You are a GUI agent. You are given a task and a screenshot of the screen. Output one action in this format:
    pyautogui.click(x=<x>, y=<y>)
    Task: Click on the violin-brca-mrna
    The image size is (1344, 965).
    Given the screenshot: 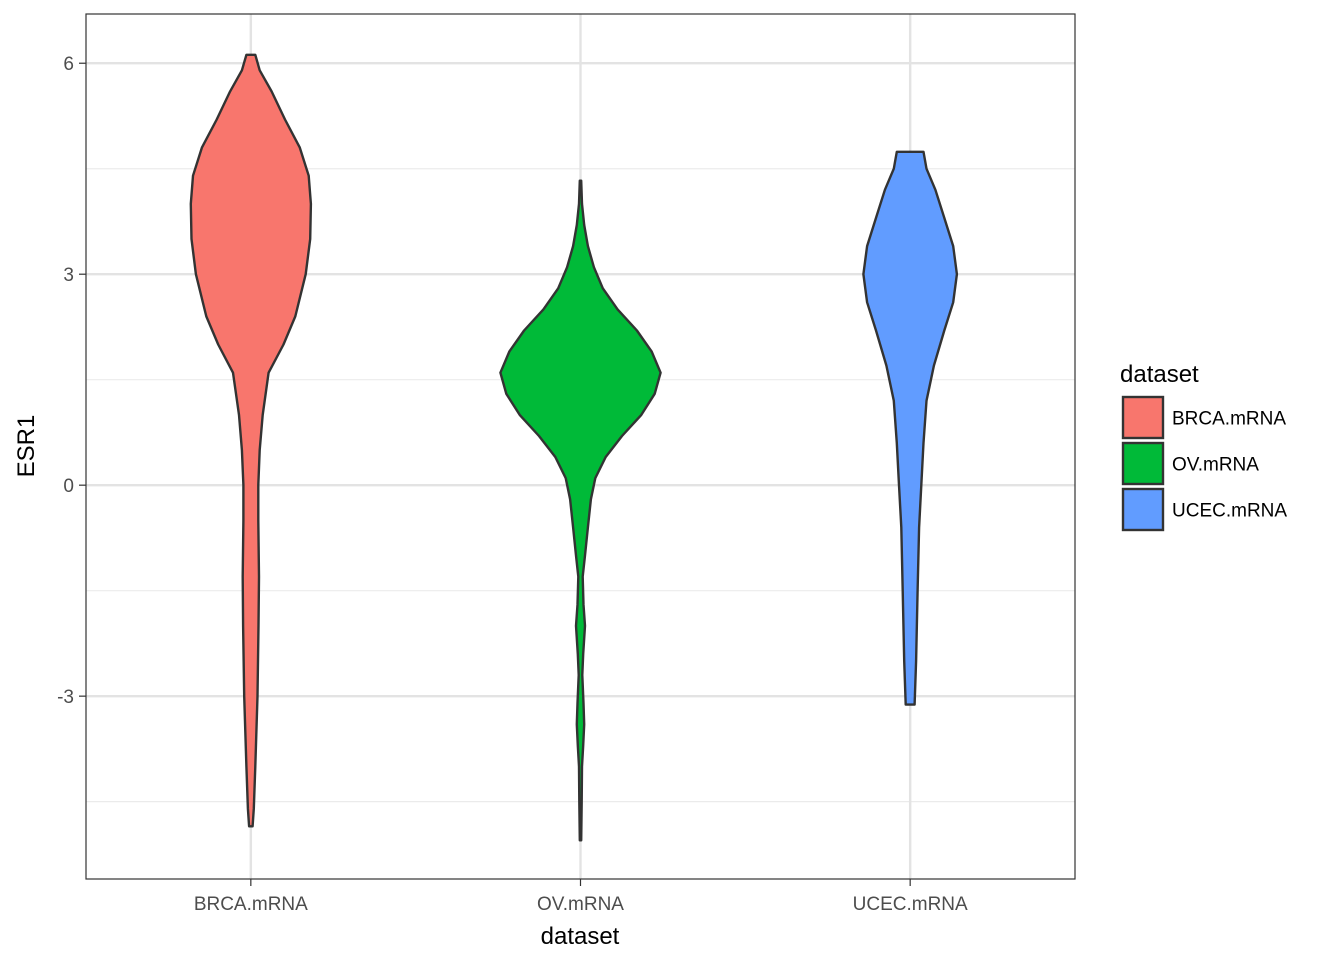 What is the action you would take?
    pyautogui.click(x=251, y=440)
    